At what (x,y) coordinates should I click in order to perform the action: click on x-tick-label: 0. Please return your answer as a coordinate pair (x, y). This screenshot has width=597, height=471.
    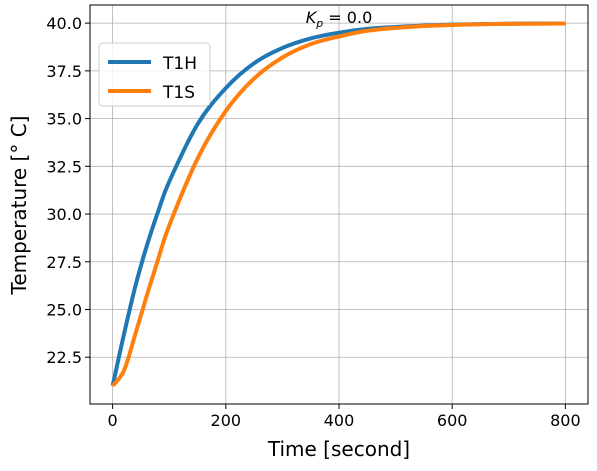
    Looking at the image, I should click on (113, 420).